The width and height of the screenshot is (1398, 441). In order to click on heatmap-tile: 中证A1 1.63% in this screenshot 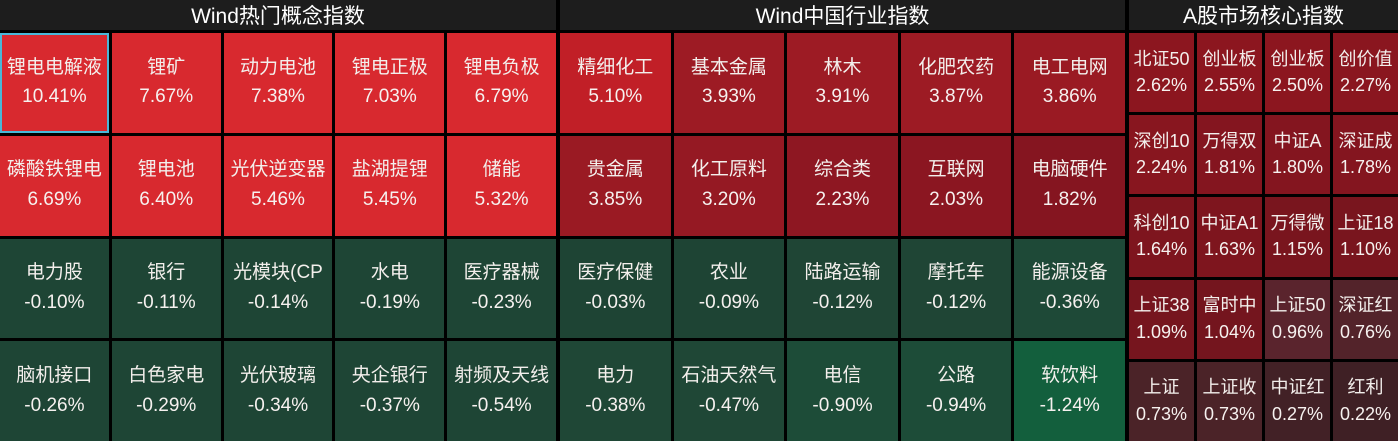, I will do `click(1229, 237)`.